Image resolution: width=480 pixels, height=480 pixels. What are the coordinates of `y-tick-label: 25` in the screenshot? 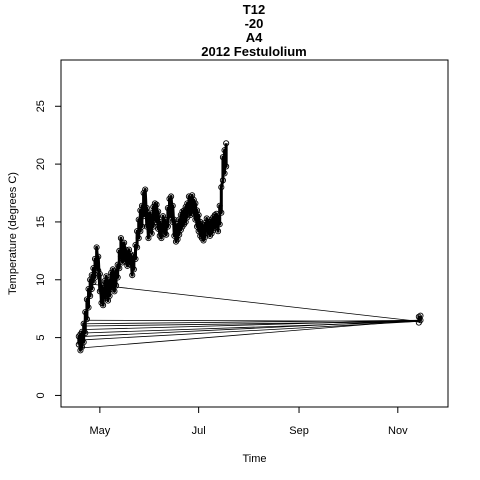 It's located at (41, 106).